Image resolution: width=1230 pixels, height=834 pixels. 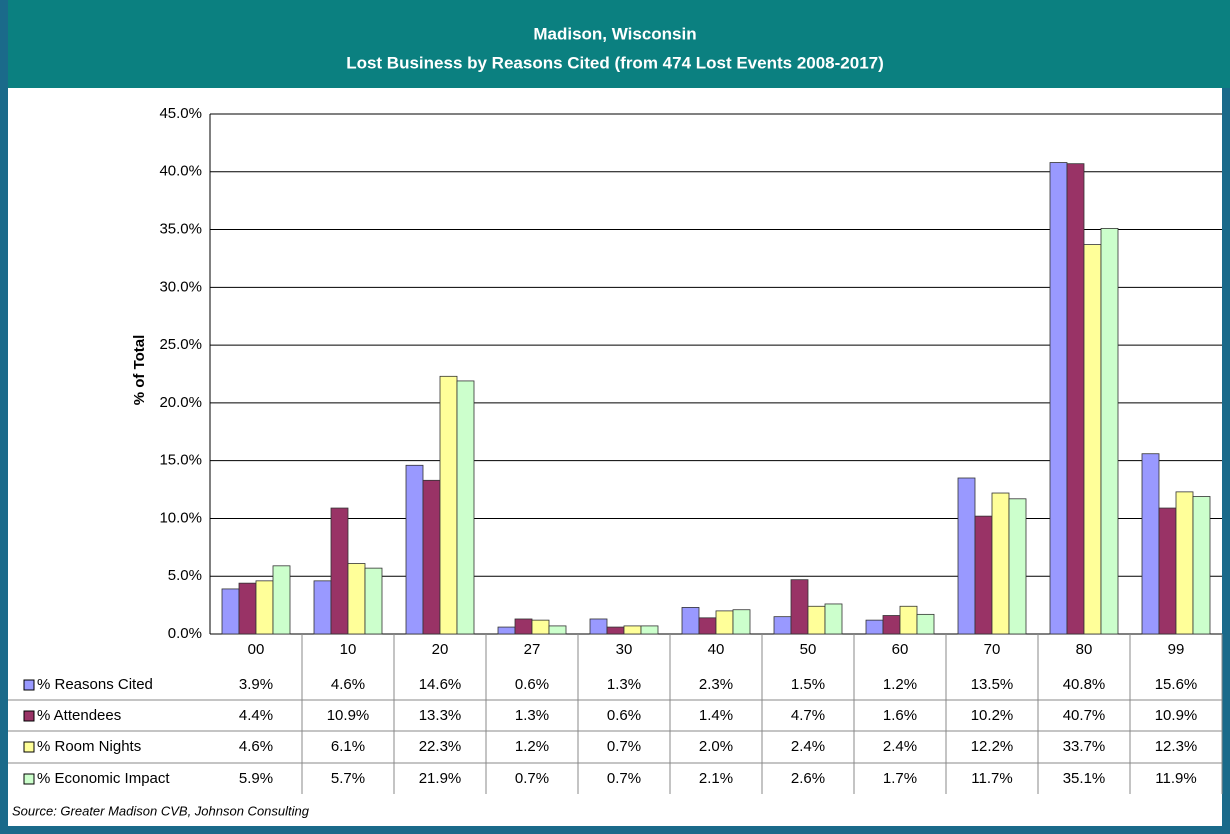 What do you see at coordinates (256, 778) in the screenshot?
I see `table-value: 5.9%` at bounding box center [256, 778].